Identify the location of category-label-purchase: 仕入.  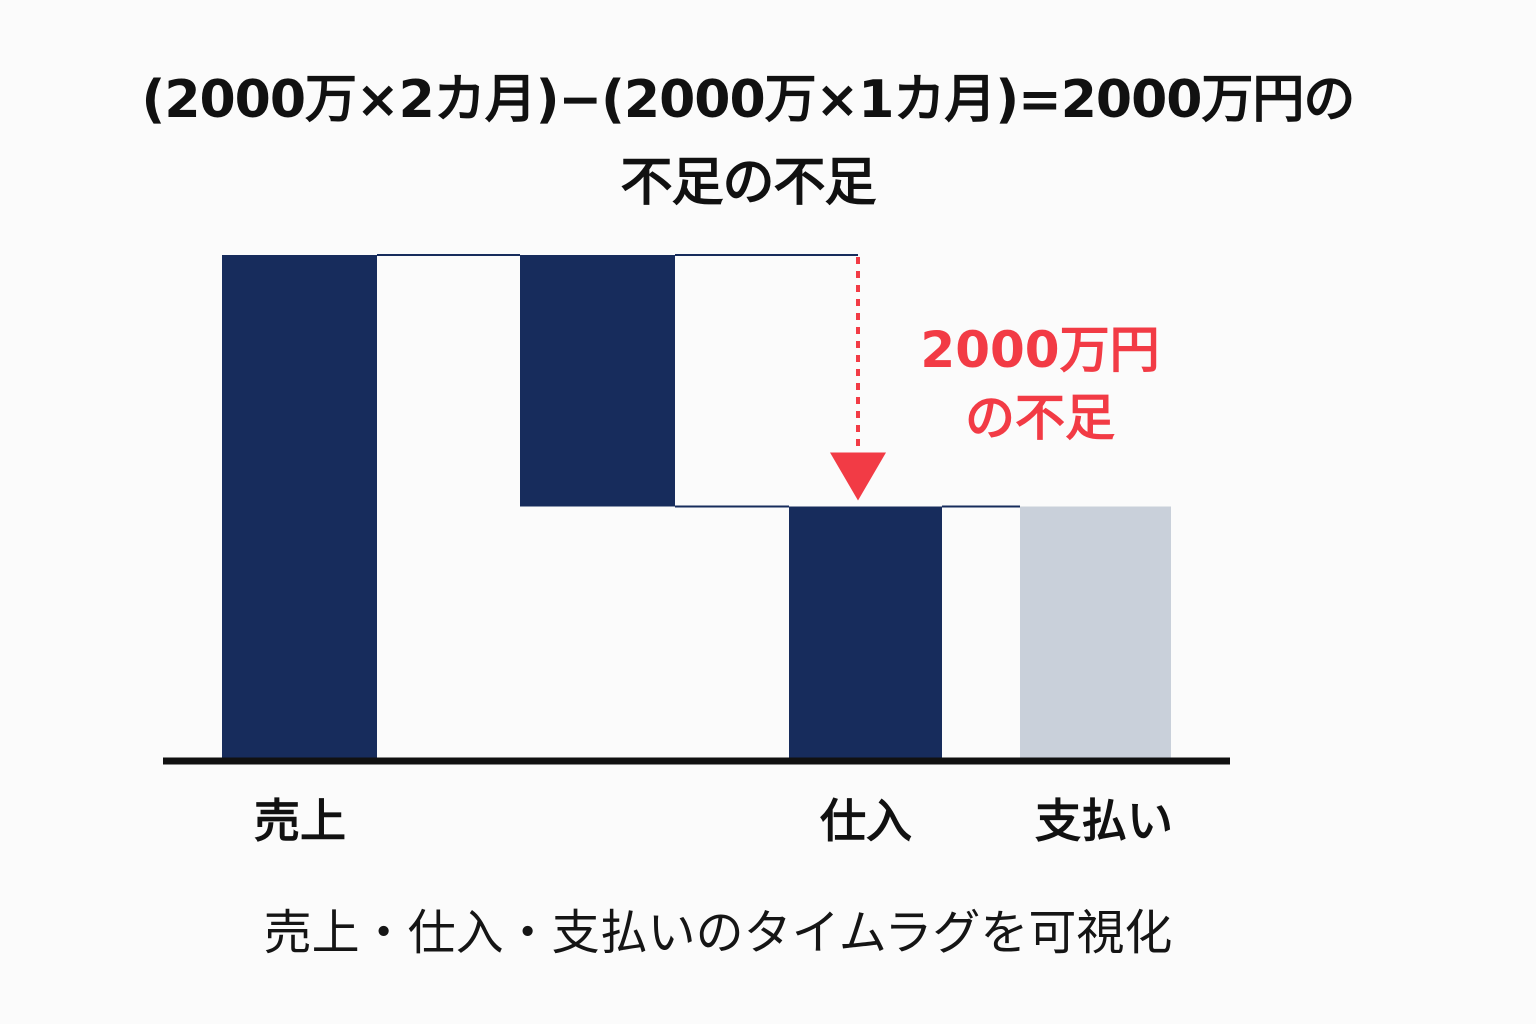
(866, 821).